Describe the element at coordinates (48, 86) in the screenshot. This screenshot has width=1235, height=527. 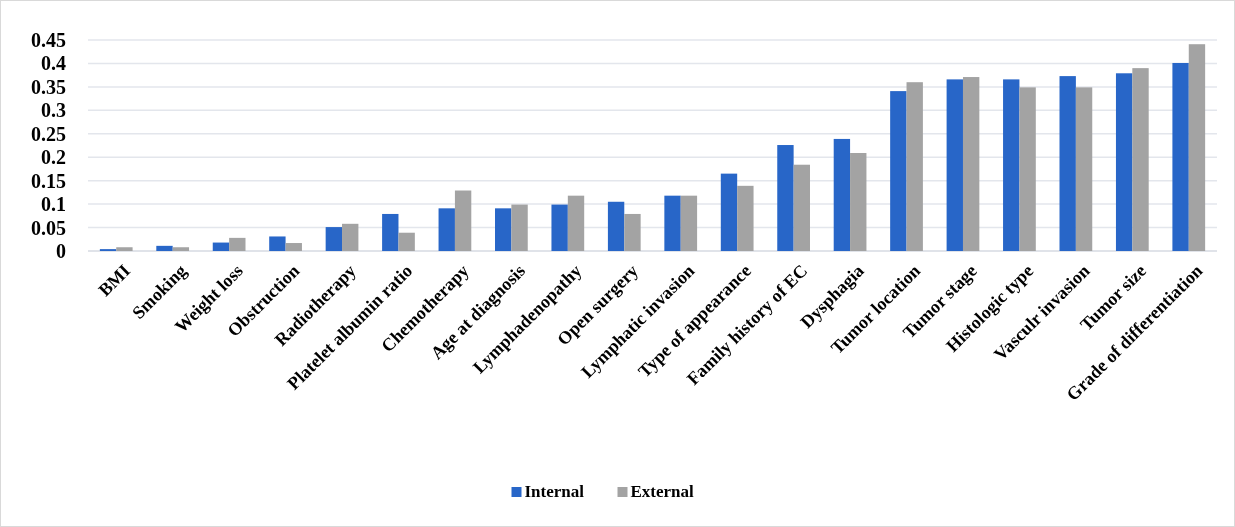
I see `y-tick-label: 0.35` at that location.